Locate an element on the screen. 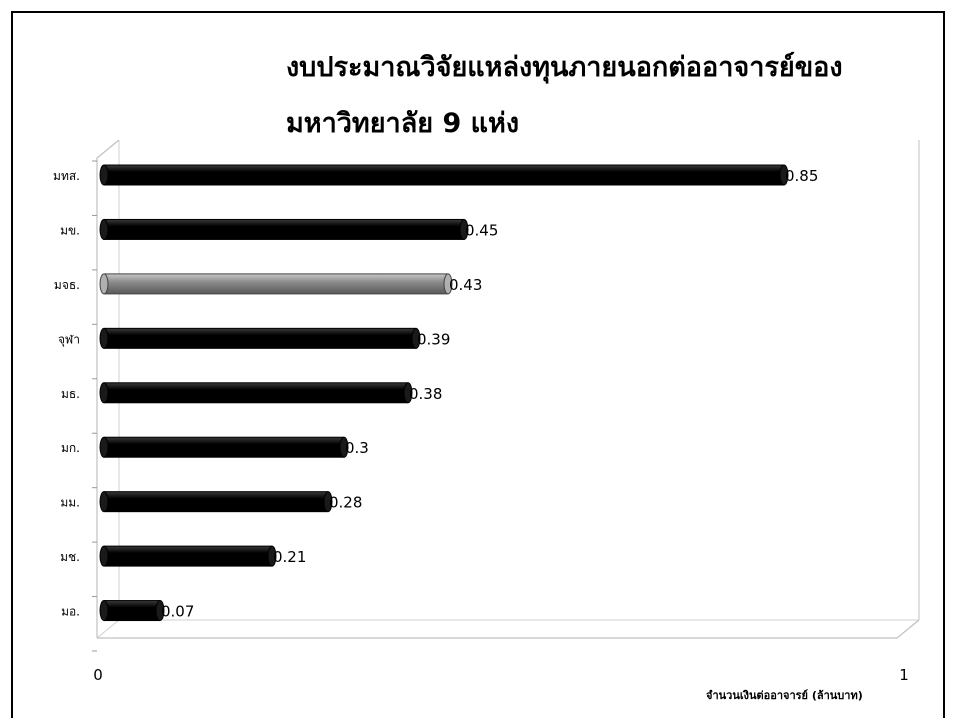 The width and height of the screenshot is (958, 721). category-label-จุฬา: จุฬา is located at coordinates (69, 339).